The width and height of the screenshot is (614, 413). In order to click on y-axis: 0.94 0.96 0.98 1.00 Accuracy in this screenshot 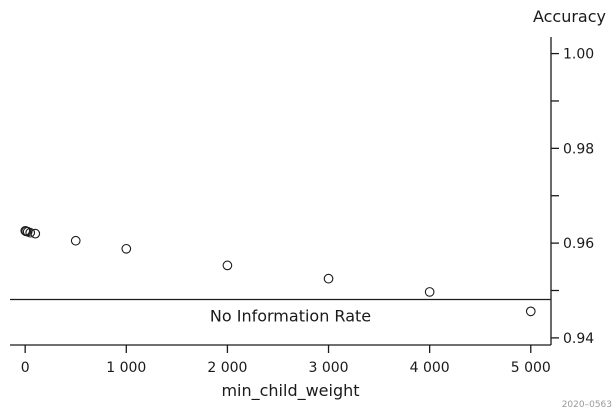, I will do `click(569, 177)`.